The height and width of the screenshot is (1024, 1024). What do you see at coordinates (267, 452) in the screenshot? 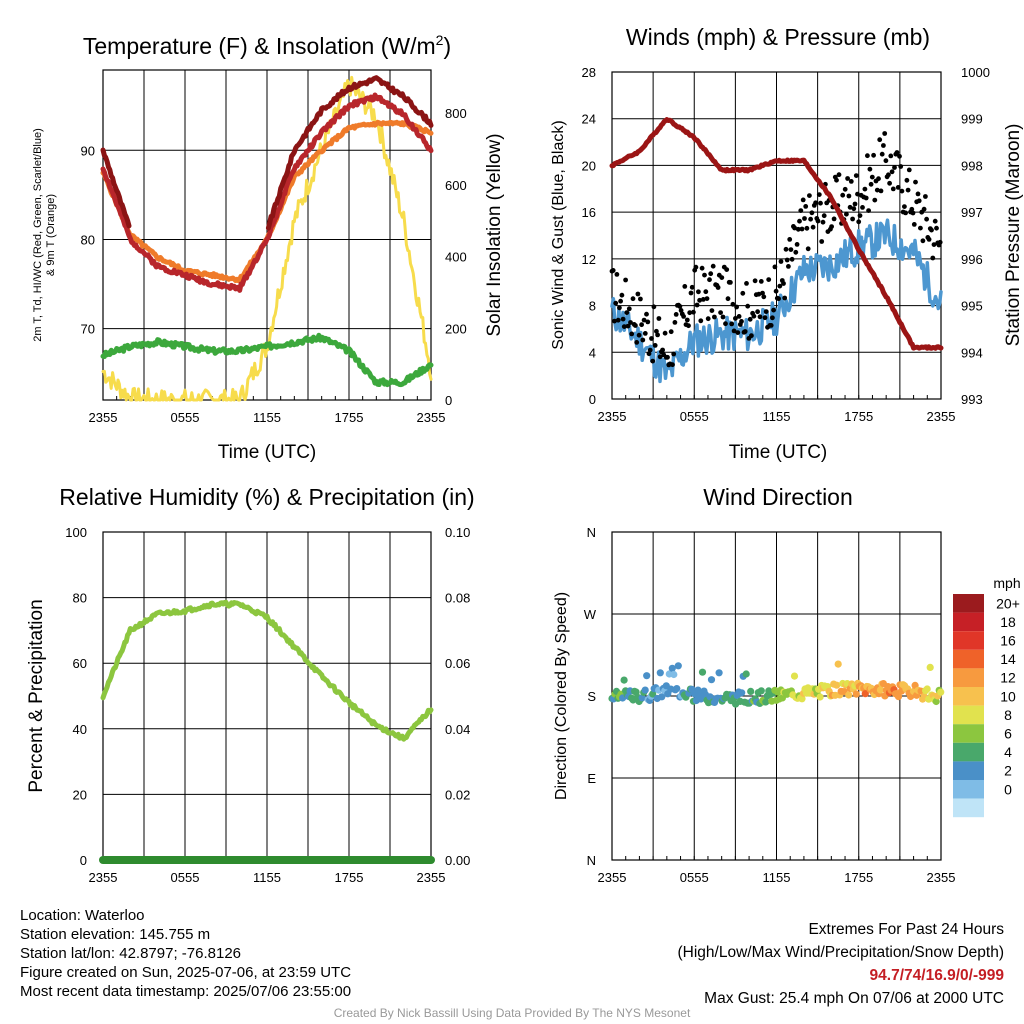
I see `temp-xlabel: Time (UTC)` at bounding box center [267, 452].